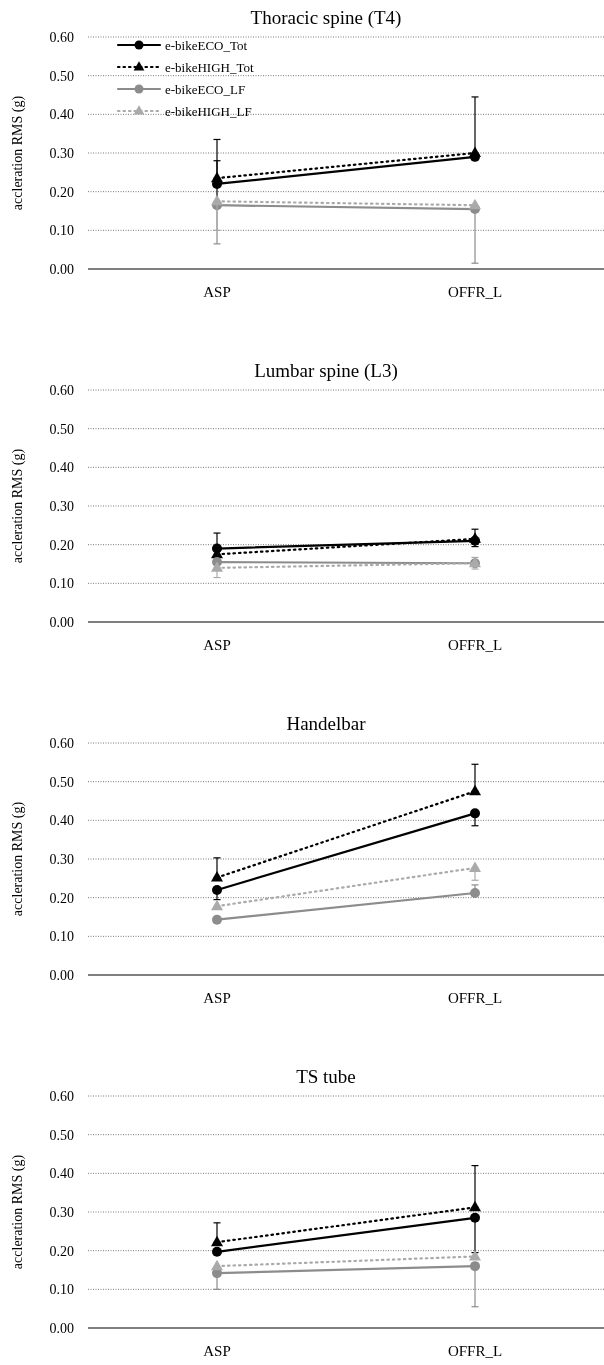 This screenshot has height=1365, width=604. Describe the element at coordinates (208, 111) in the screenshot. I see `legend-label: e-bikeHIGH_LF` at that location.